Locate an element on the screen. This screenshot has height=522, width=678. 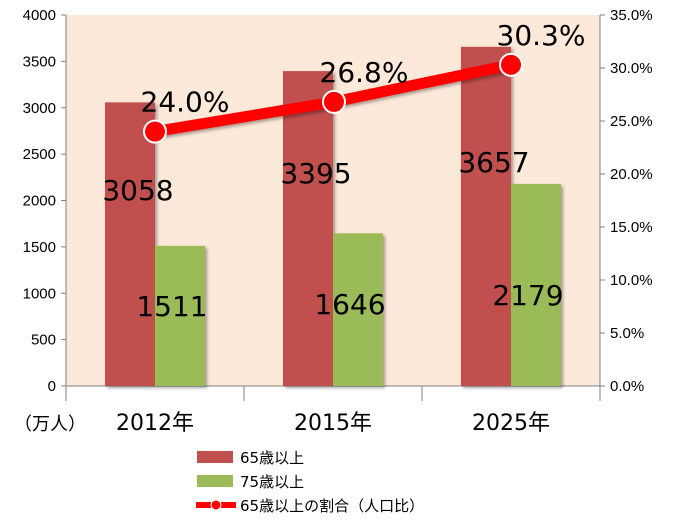
y-left-tick-label: 2500 is located at coordinates (39, 154).